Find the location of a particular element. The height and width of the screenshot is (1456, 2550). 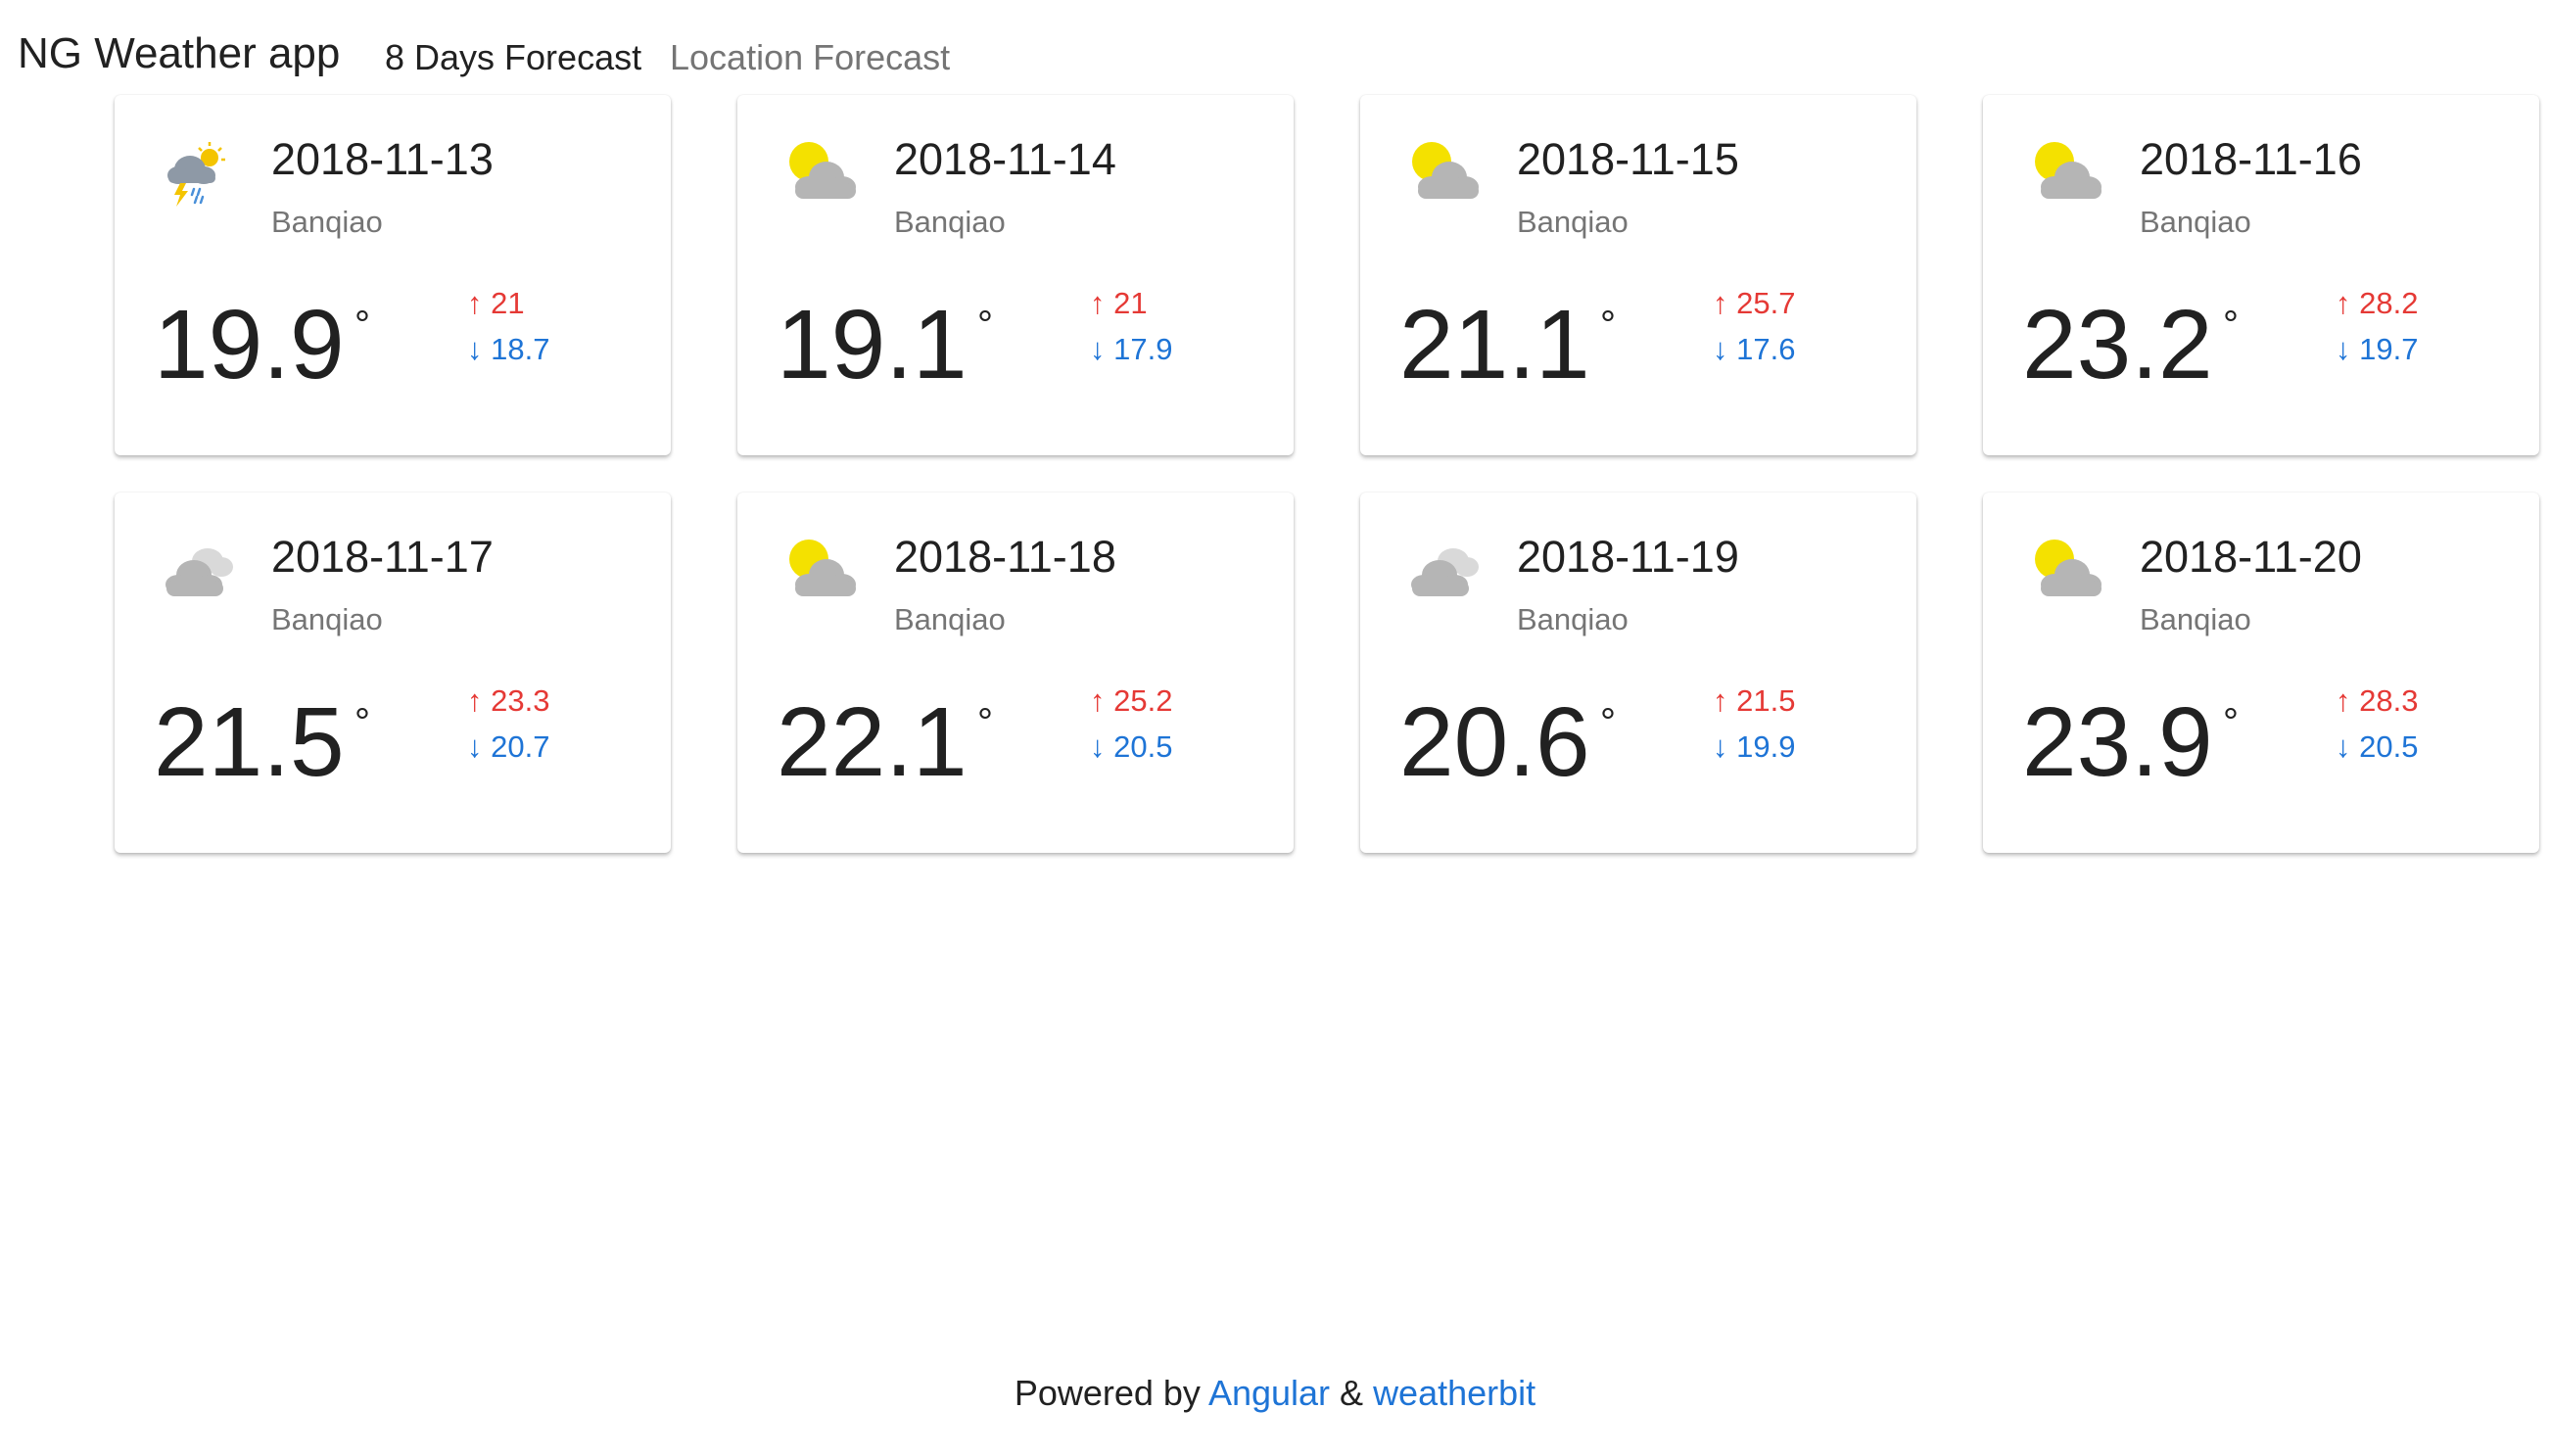

card-high-temp: ↑ 28.3 is located at coordinates (2377, 700).